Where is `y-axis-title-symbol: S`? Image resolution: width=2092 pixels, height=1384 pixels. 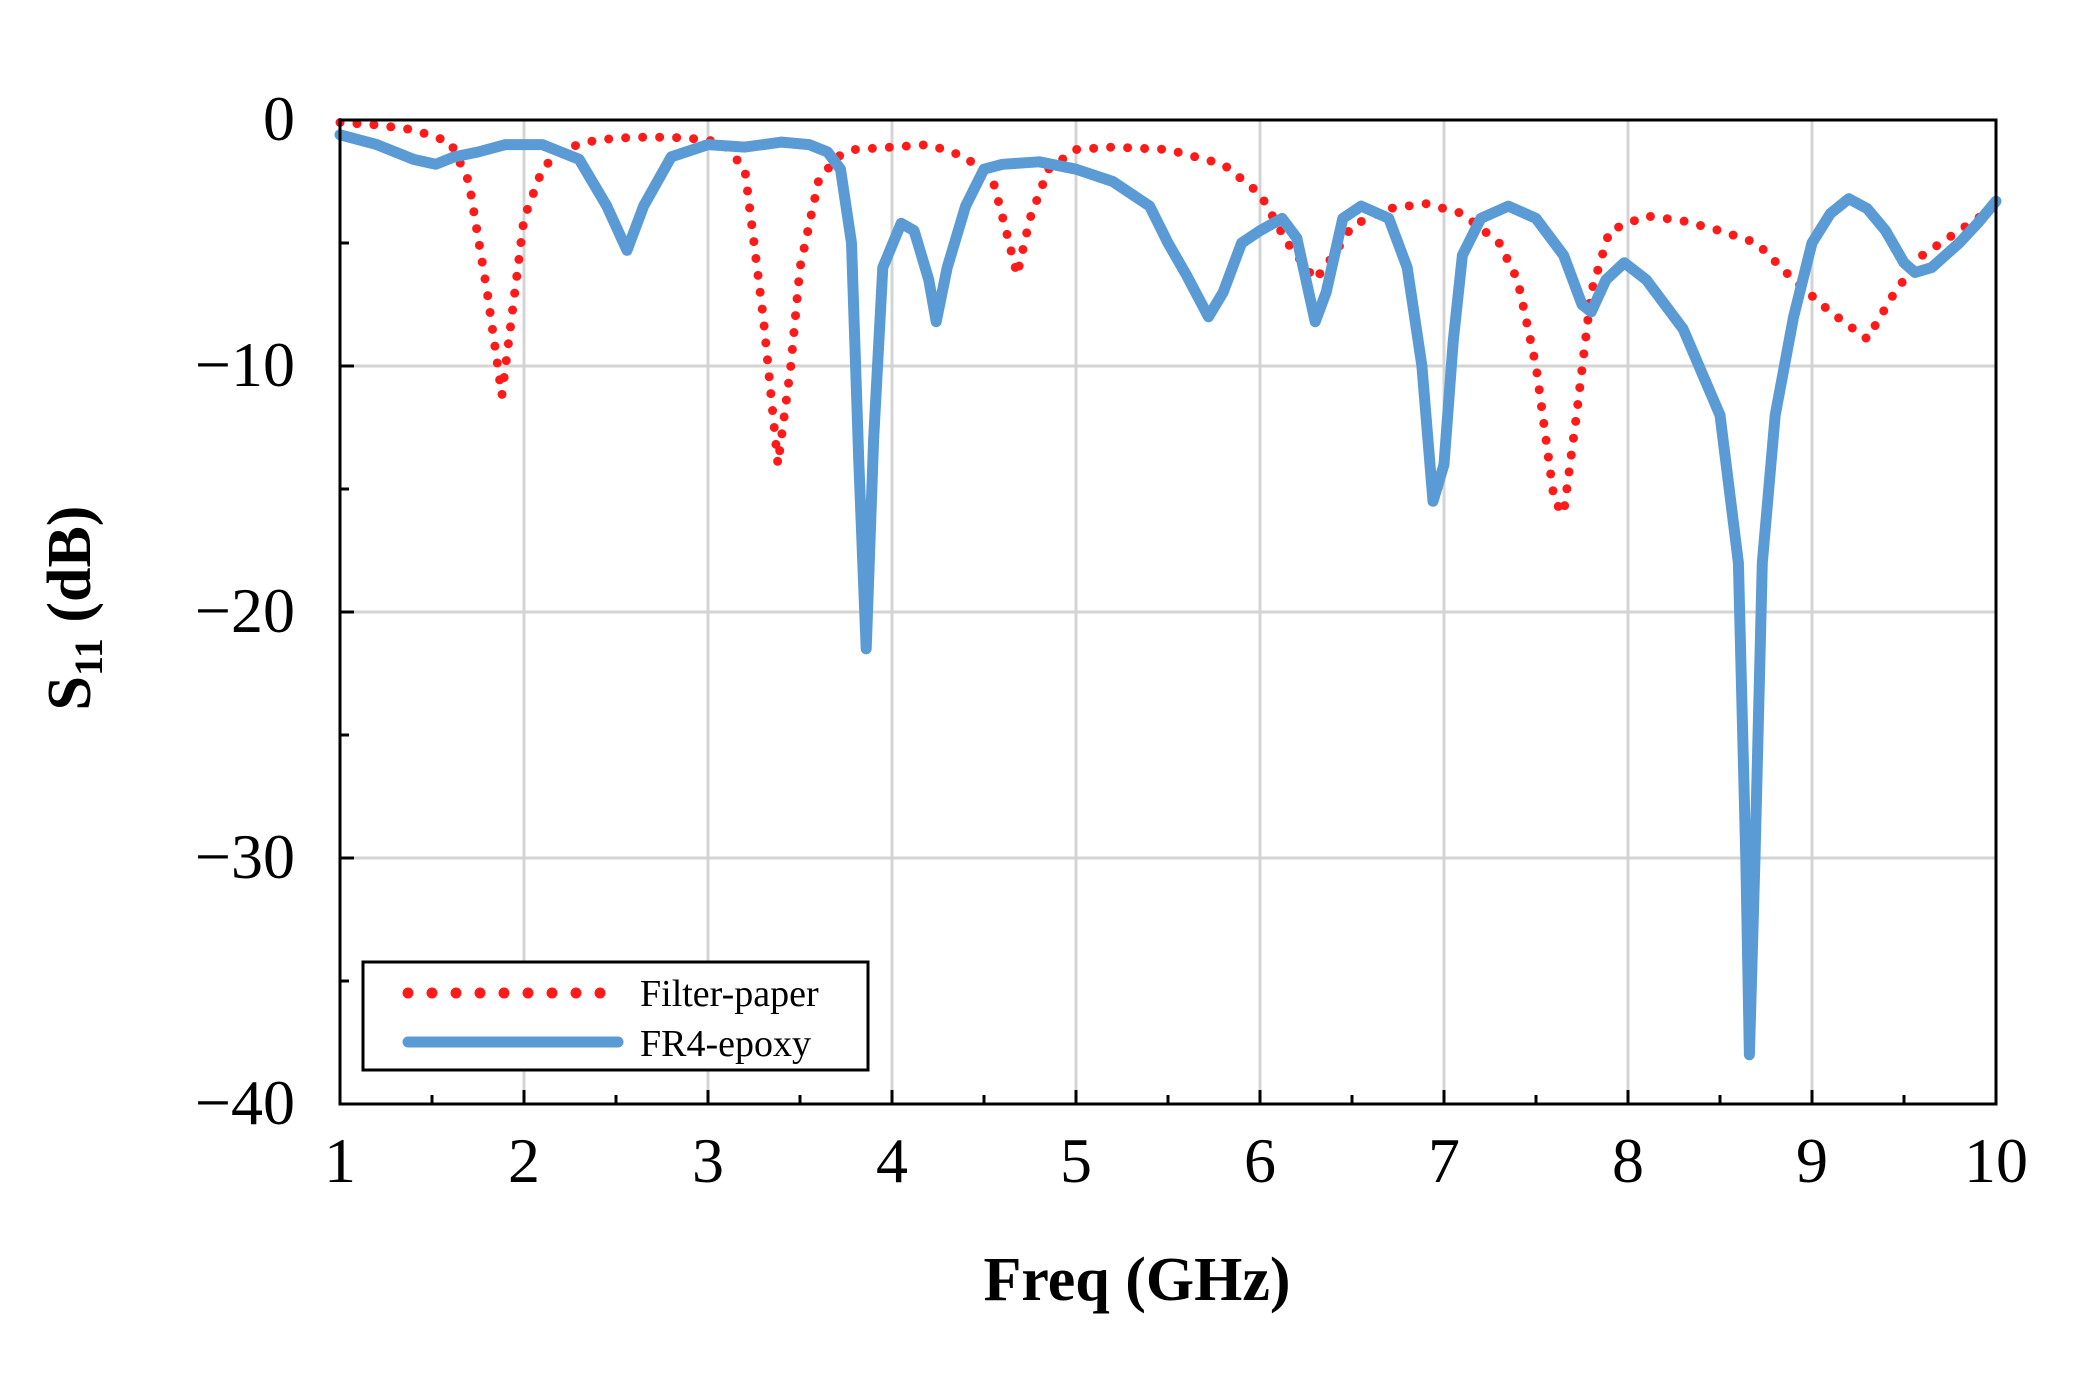 y-axis-title-symbol: S is located at coordinates (70, 693).